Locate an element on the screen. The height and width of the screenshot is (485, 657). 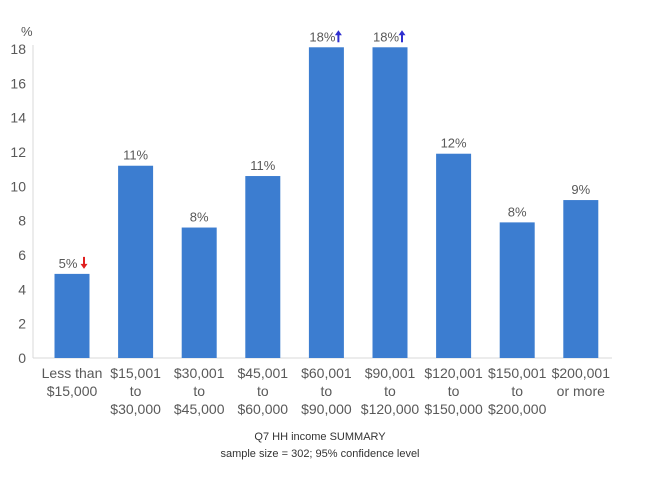
category-label: $150,000 is located at coordinates (453, 409).